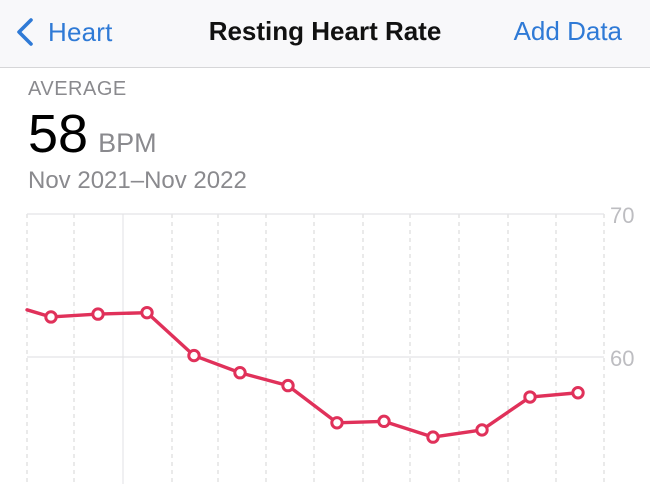 Image resolution: width=650 pixels, height=489 pixels. What do you see at coordinates (622, 215) in the screenshot?
I see `y-axis-label-70: 70` at bounding box center [622, 215].